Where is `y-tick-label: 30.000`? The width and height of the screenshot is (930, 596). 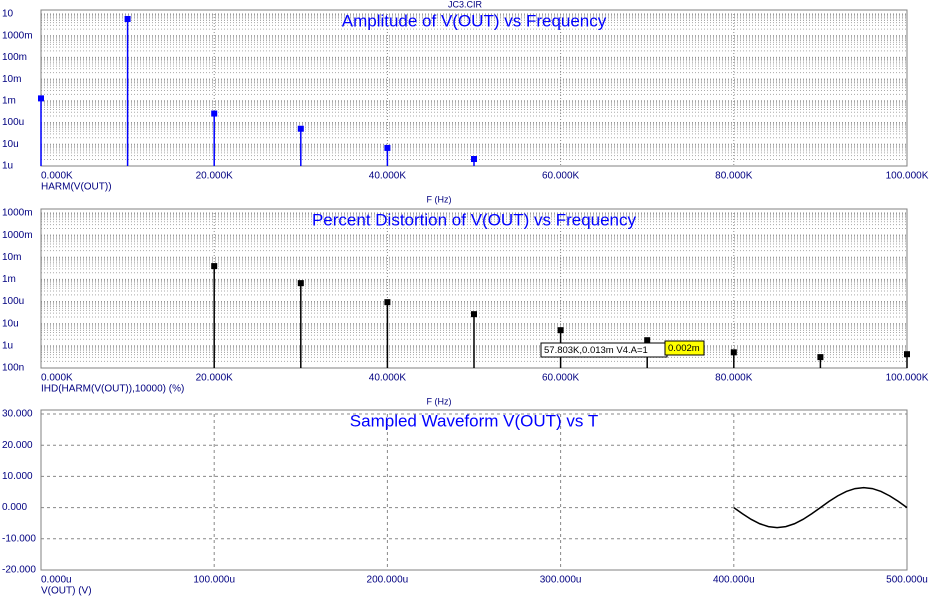
y-tick-label: 30.000 is located at coordinates (17, 414).